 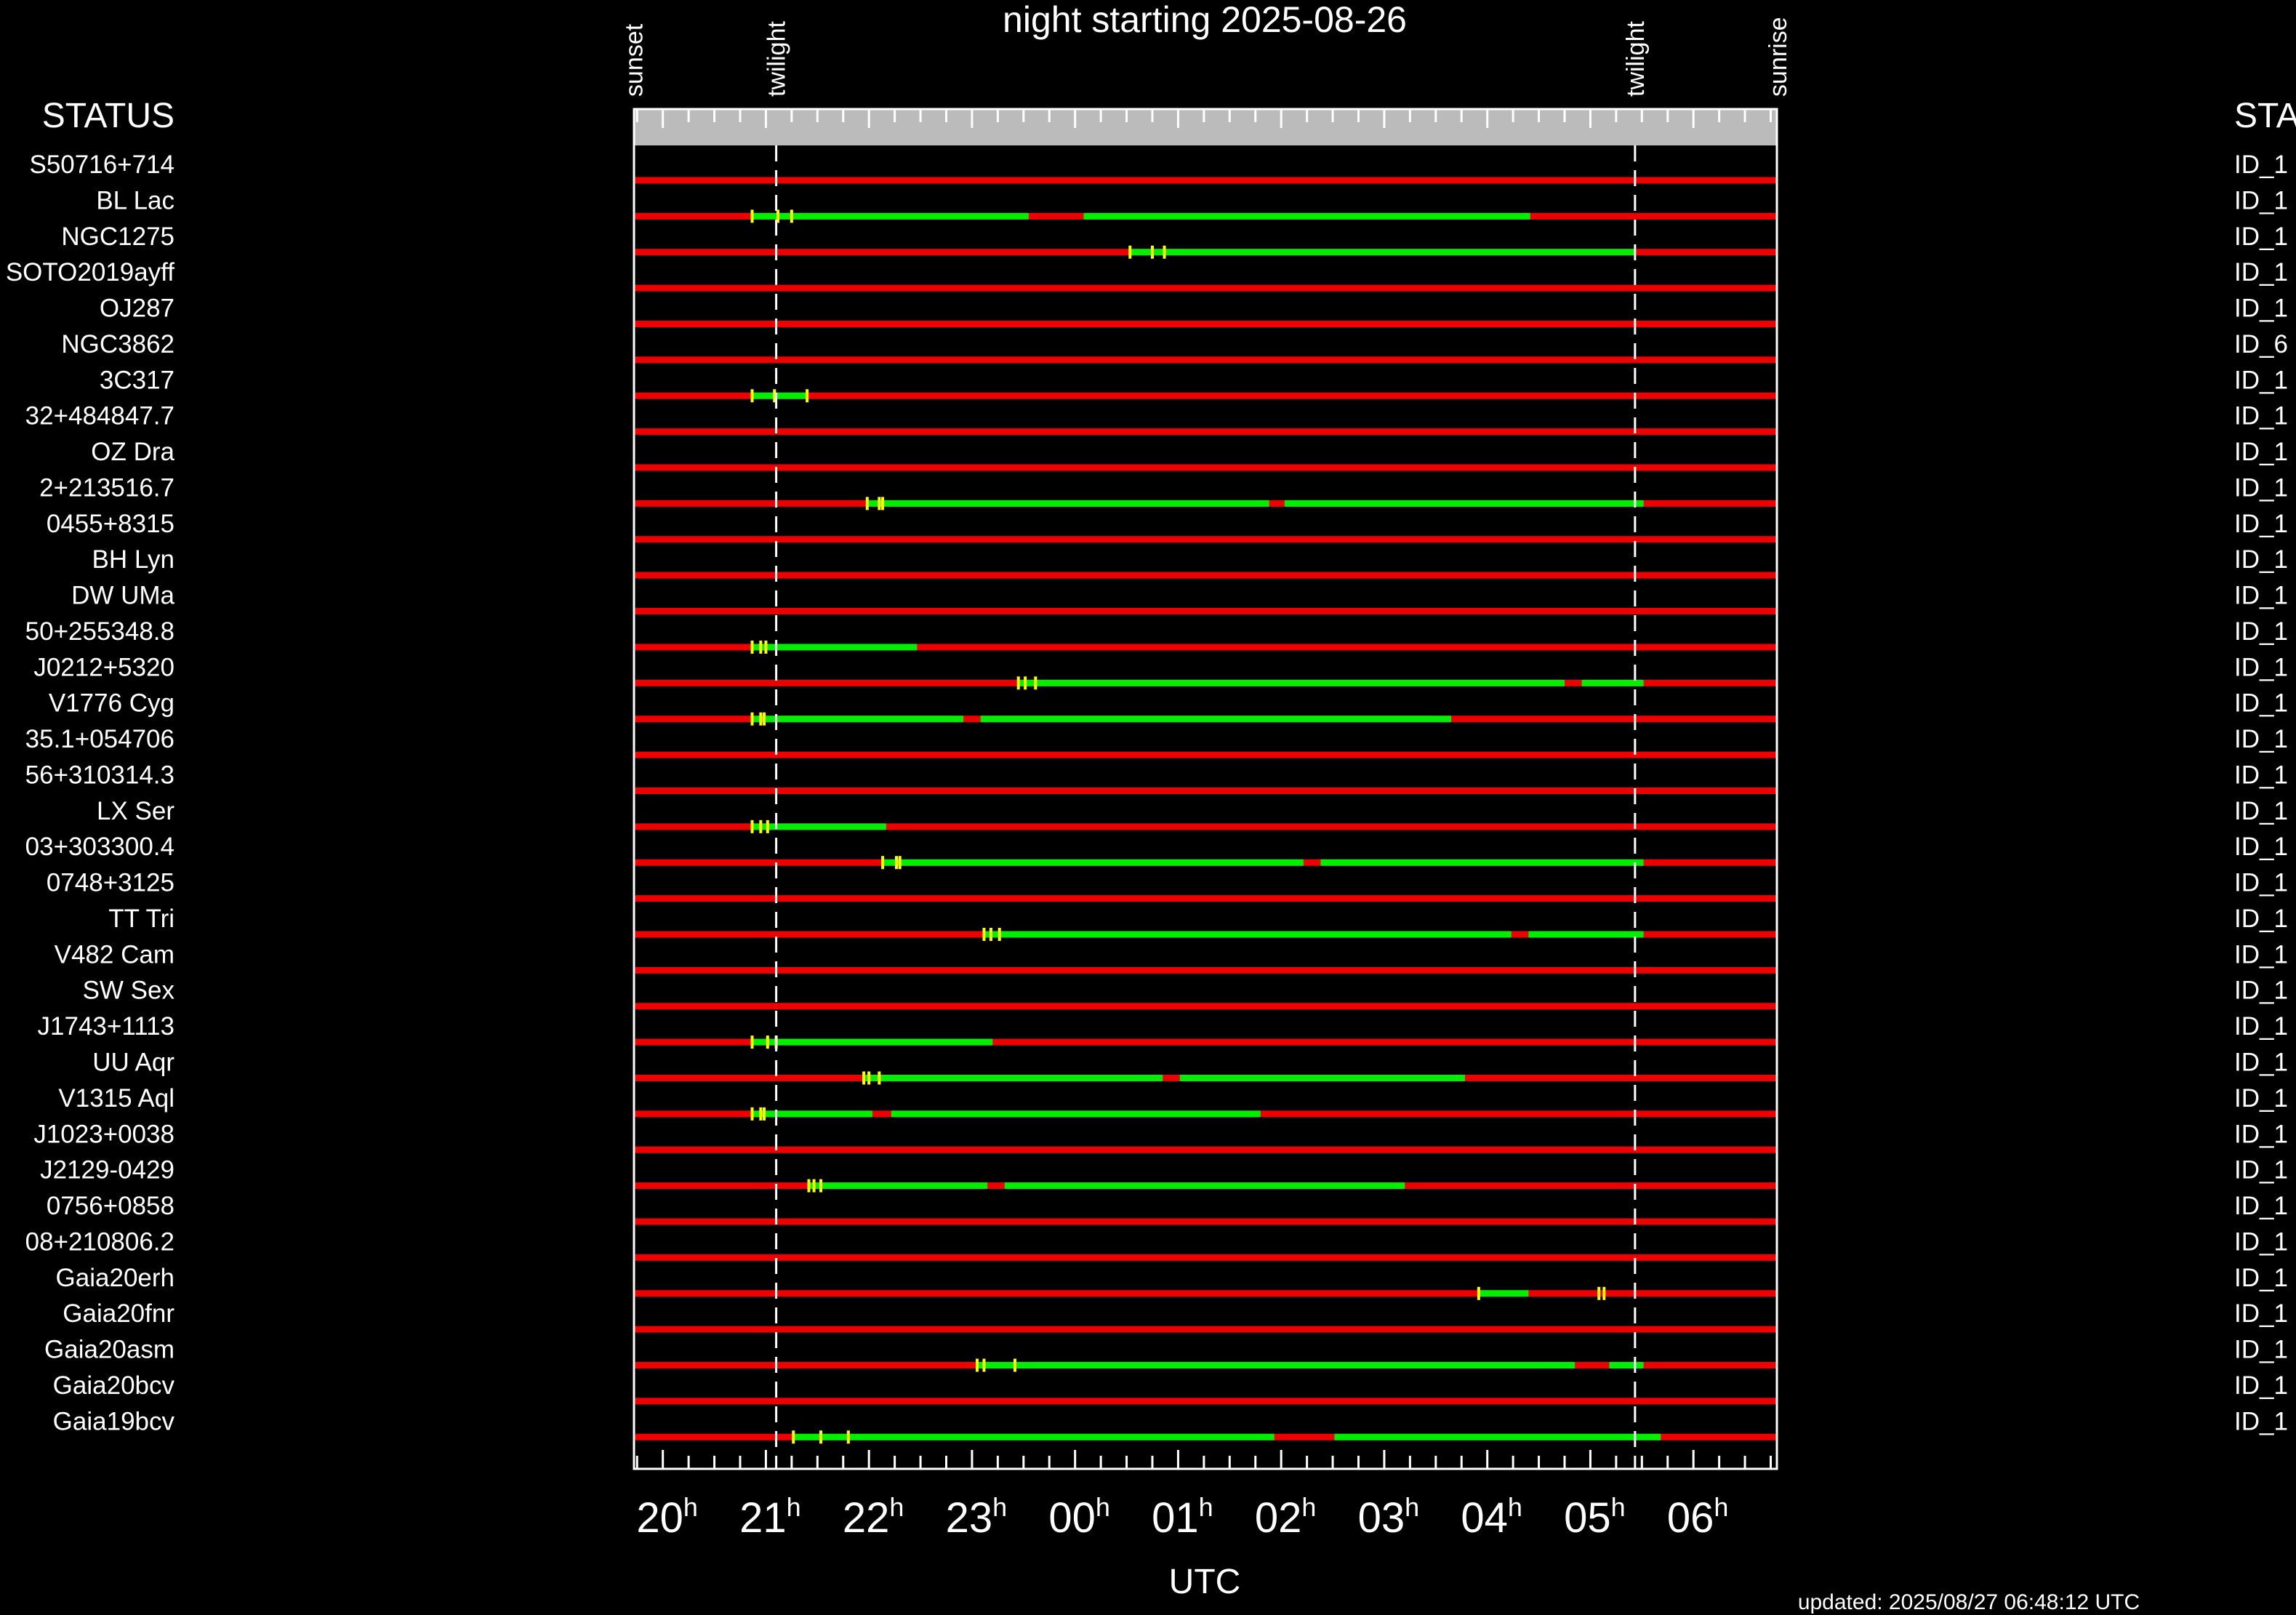 What do you see at coordinates (133, 559) in the screenshot?
I see `target-name: BH Lyn` at bounding box center [133, 559].